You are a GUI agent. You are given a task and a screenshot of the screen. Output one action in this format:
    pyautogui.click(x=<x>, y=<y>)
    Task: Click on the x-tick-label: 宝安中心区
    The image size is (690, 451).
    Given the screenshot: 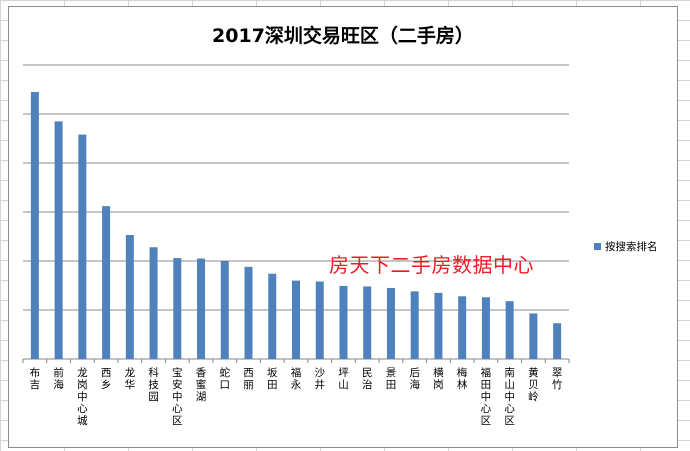 What is the action you would take?
    pyautogui.click(x=177, y=396)
    